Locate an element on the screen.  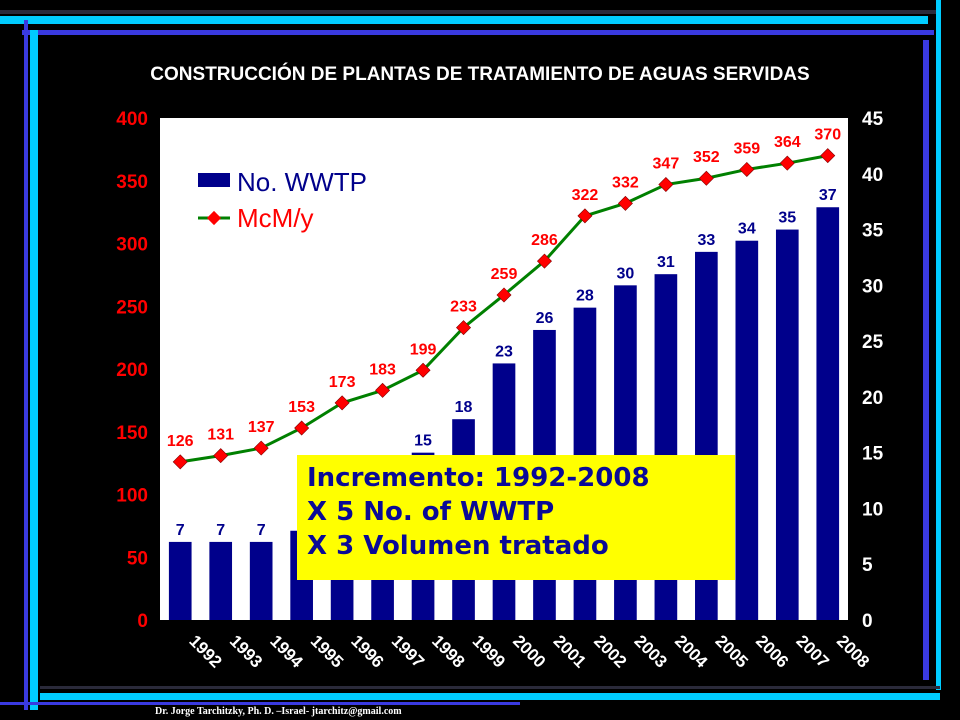
x-tick-1995: 1995 is located at coordinates (327, 651).